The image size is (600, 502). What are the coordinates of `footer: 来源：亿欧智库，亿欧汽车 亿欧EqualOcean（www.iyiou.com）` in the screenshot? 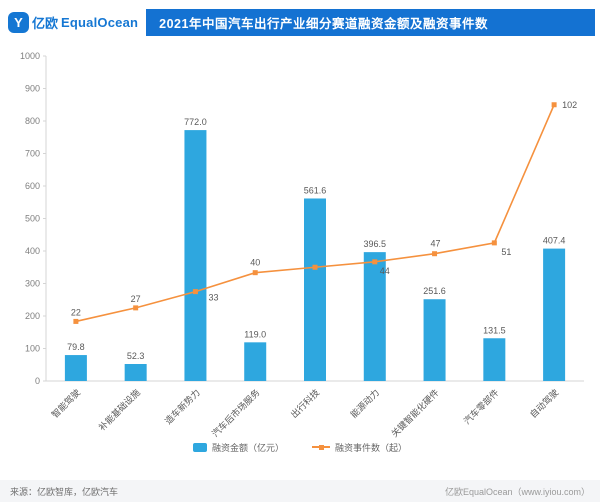 It's located at (300, 491).